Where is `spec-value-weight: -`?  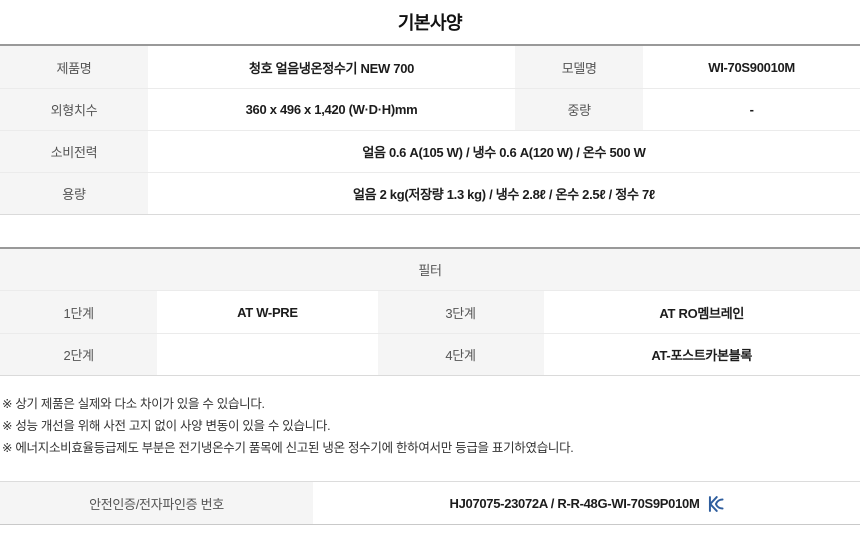 spec-value-weight: - is located at coordinates (751, 109).